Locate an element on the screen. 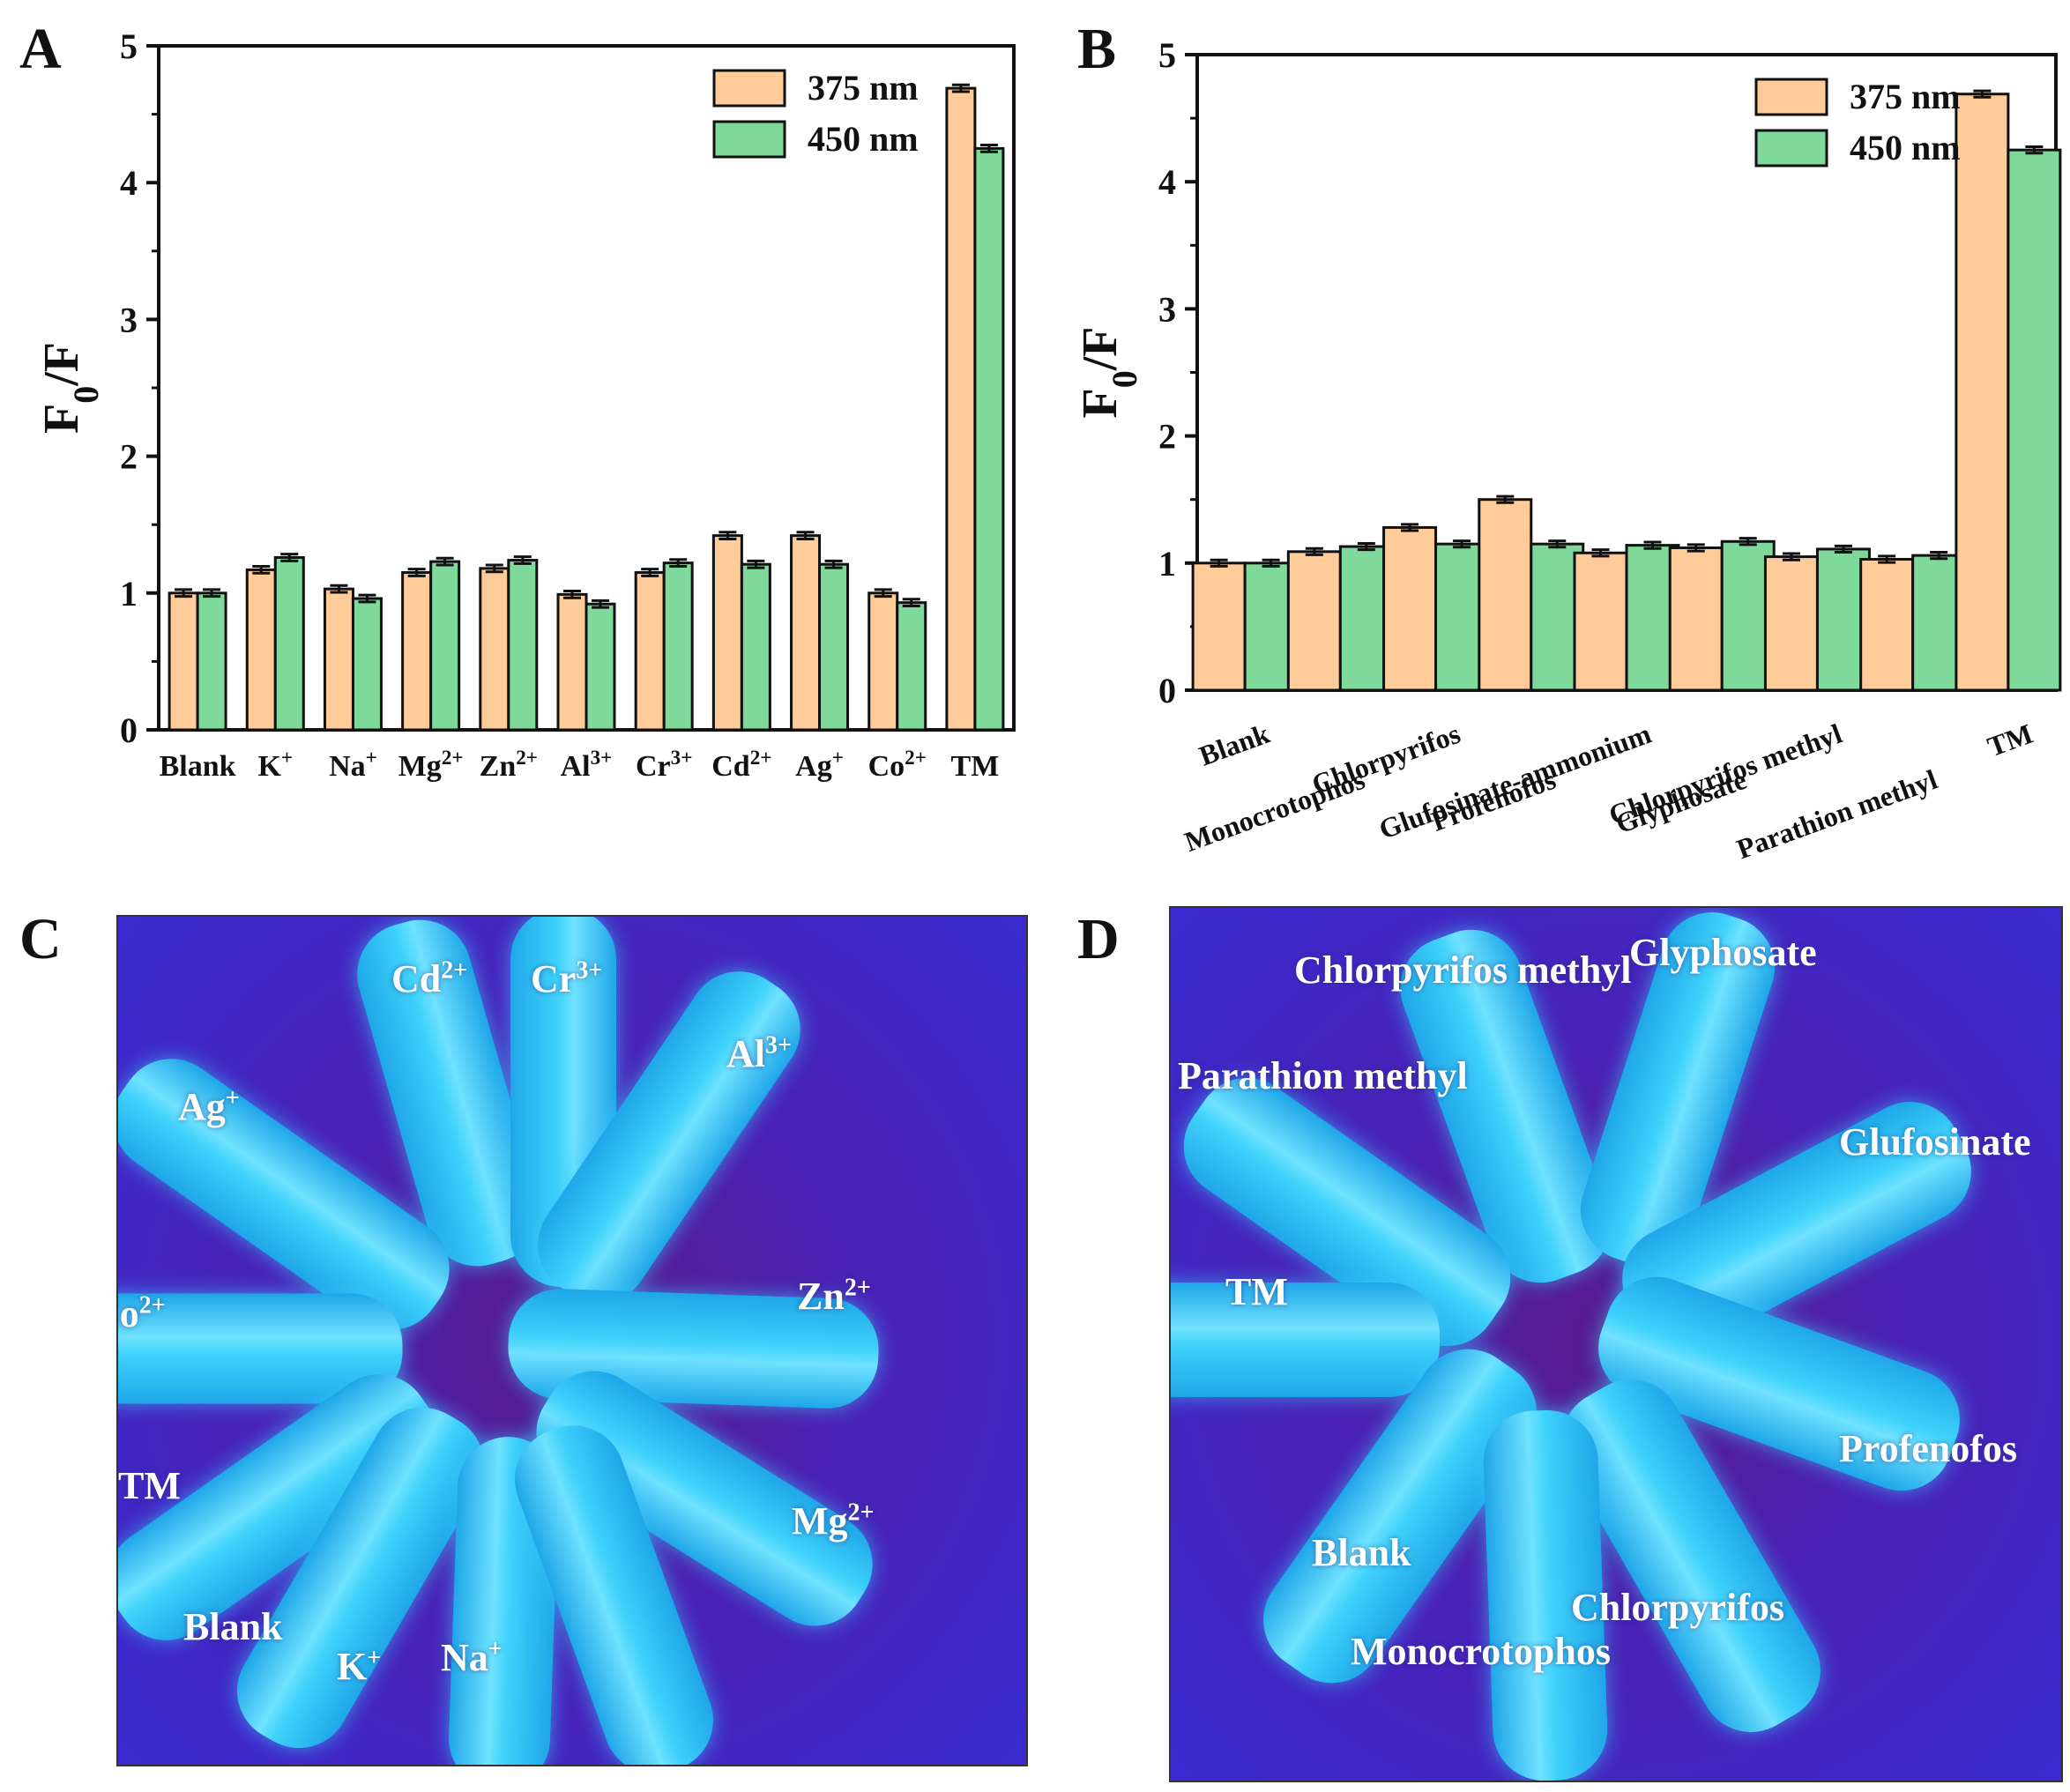 The width and height of the screenshot is (2070, 1792). tube-label-text: Na is located at coordinates (464, 1657).